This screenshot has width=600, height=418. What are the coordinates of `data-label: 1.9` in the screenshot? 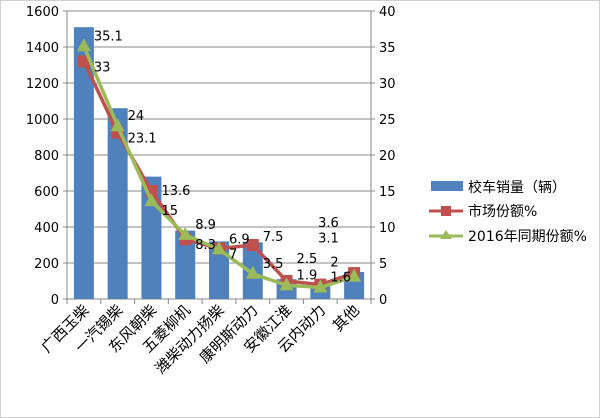 It's located at (307, 275).